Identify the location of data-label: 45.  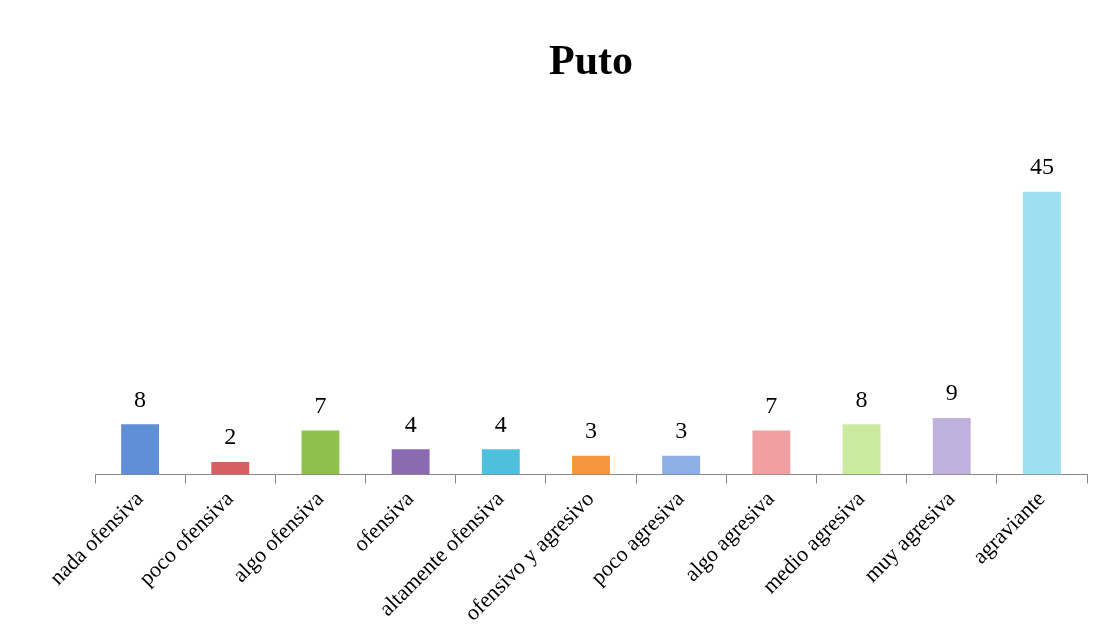
(1041, 165).